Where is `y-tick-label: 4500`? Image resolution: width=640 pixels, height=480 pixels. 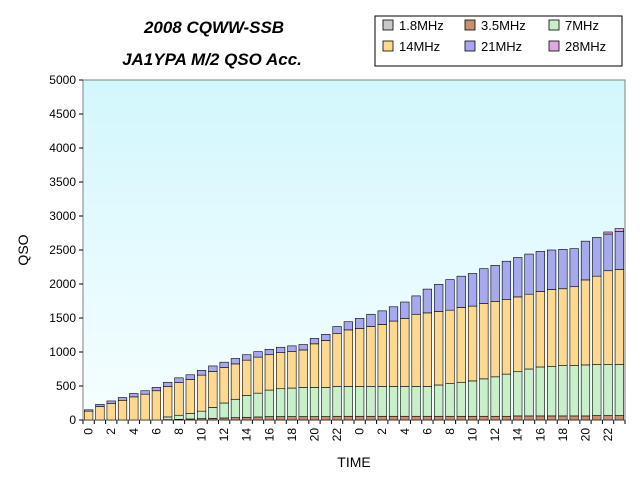
y-tick-label: 4500 is located at coordinates (62, 114).